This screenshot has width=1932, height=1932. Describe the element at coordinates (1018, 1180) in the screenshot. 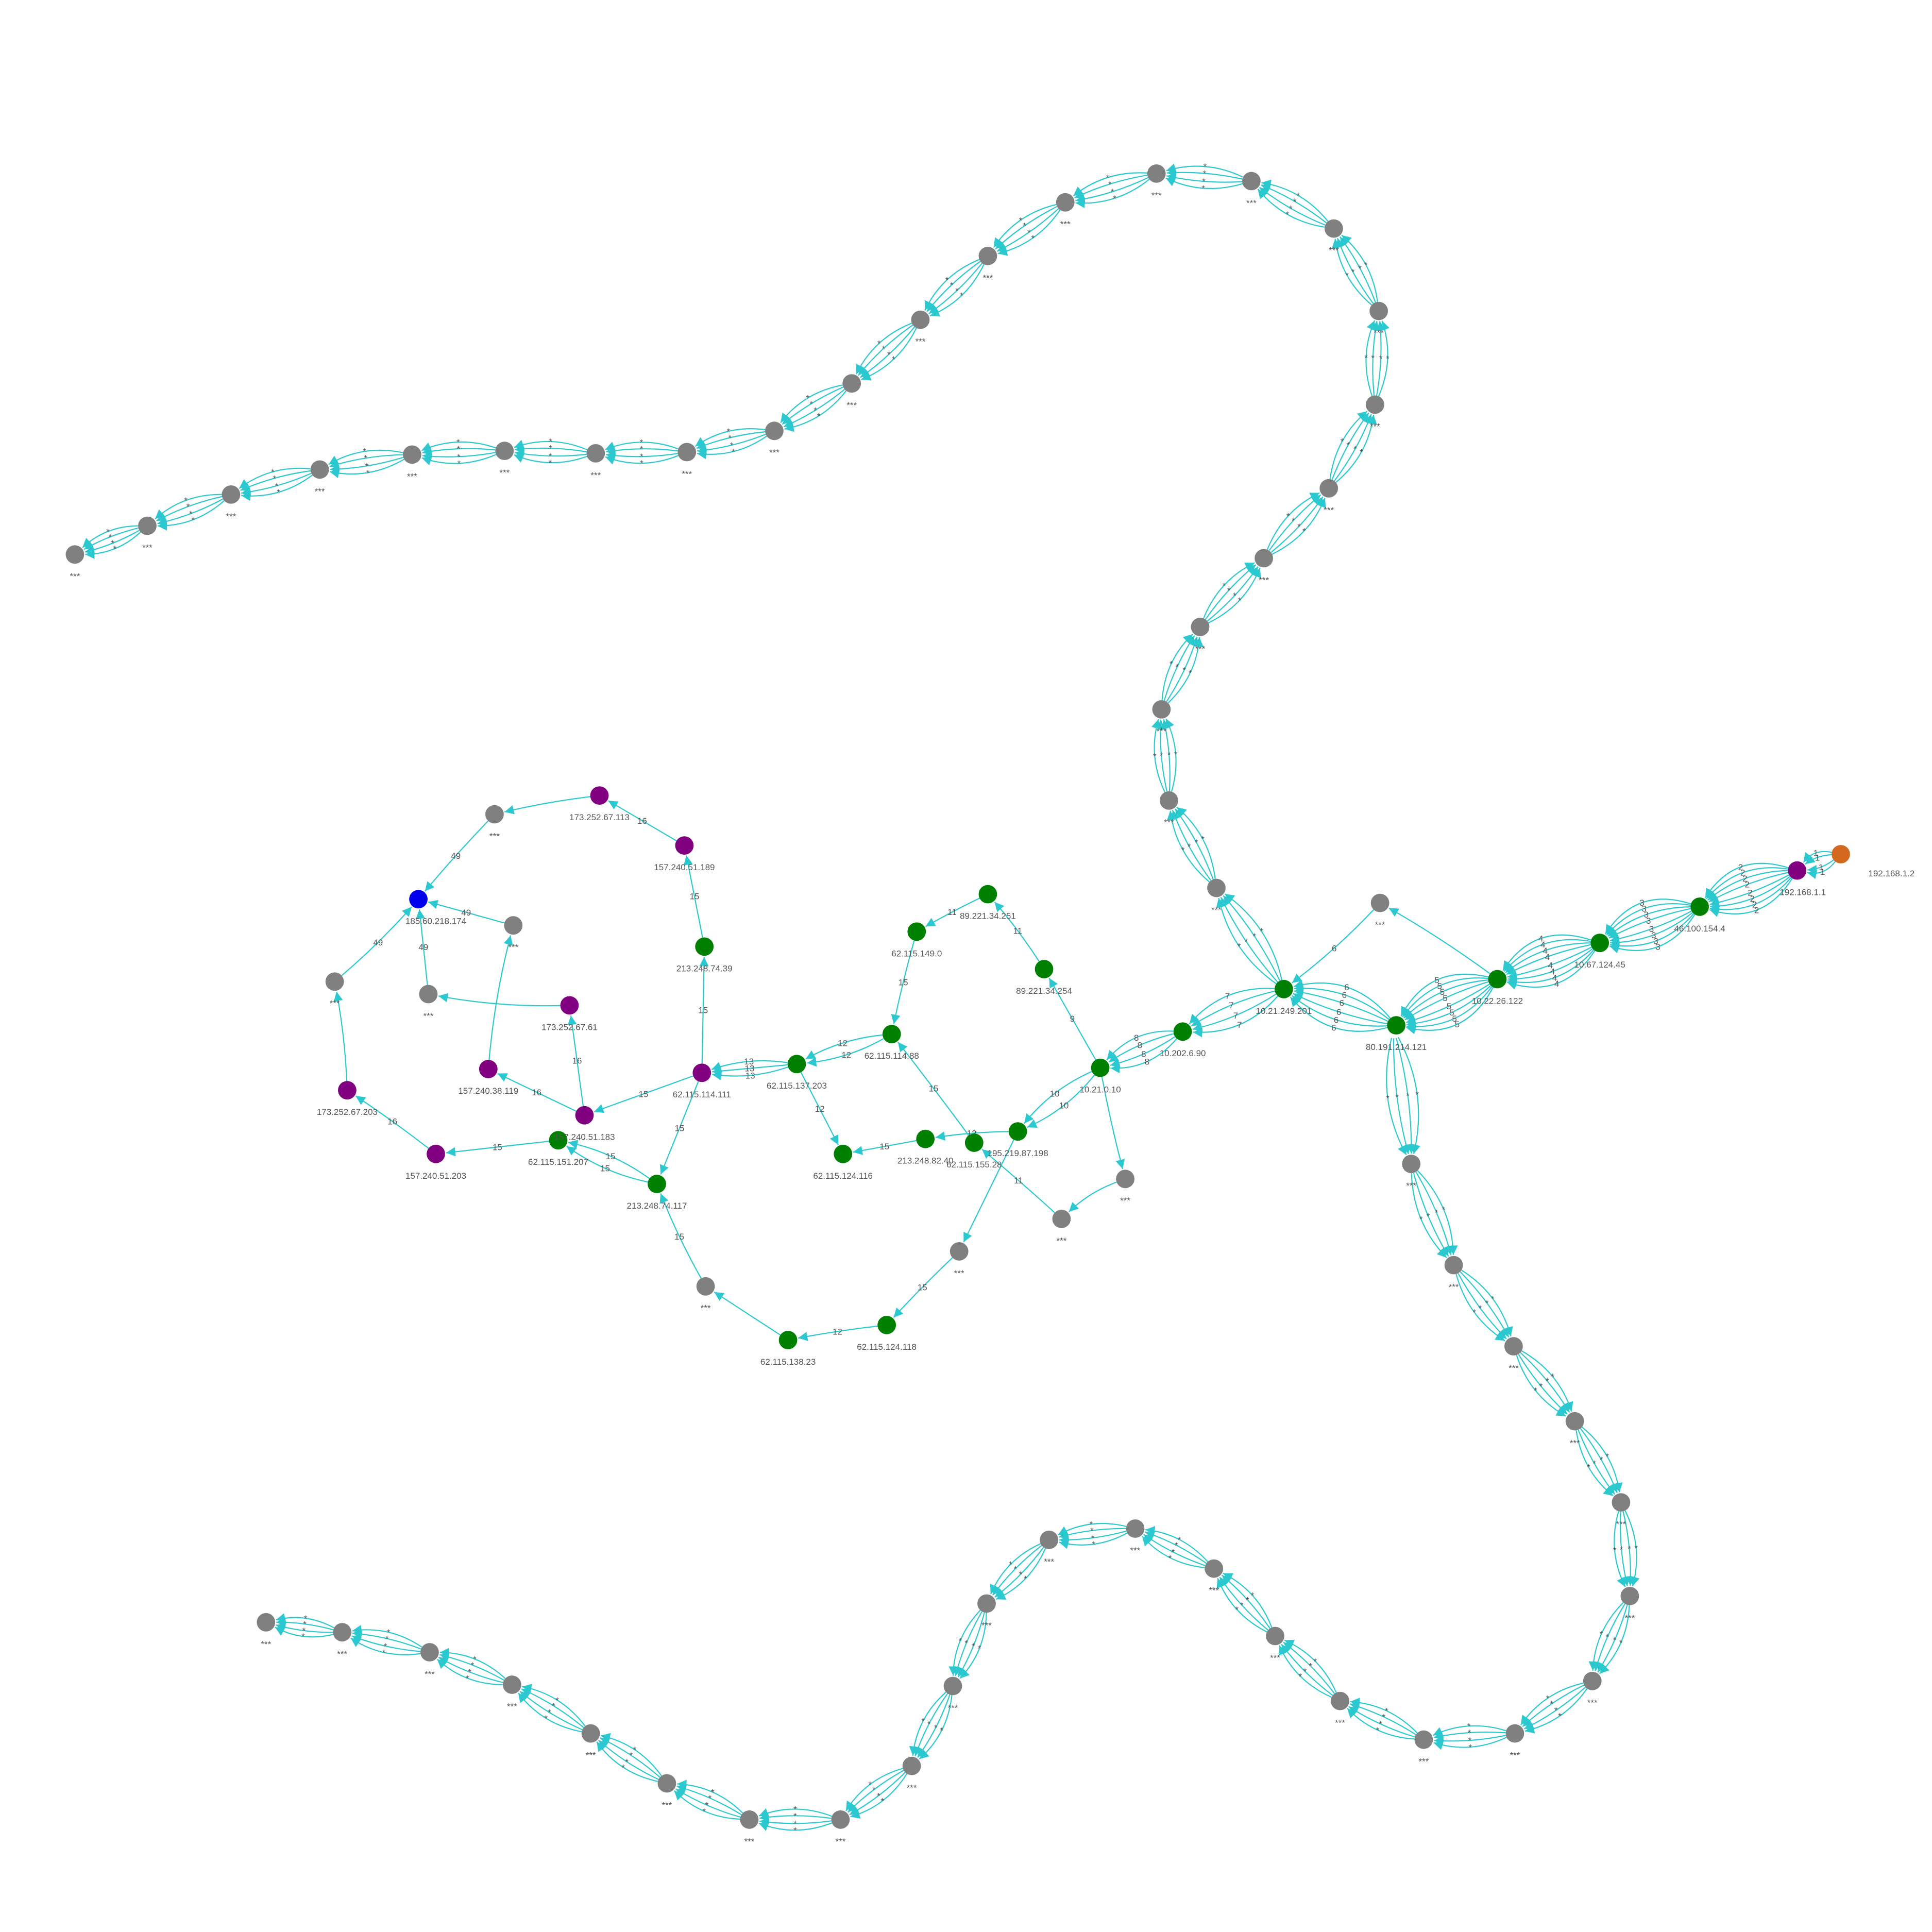

I see `edge-44-0-label: 11` at that location.